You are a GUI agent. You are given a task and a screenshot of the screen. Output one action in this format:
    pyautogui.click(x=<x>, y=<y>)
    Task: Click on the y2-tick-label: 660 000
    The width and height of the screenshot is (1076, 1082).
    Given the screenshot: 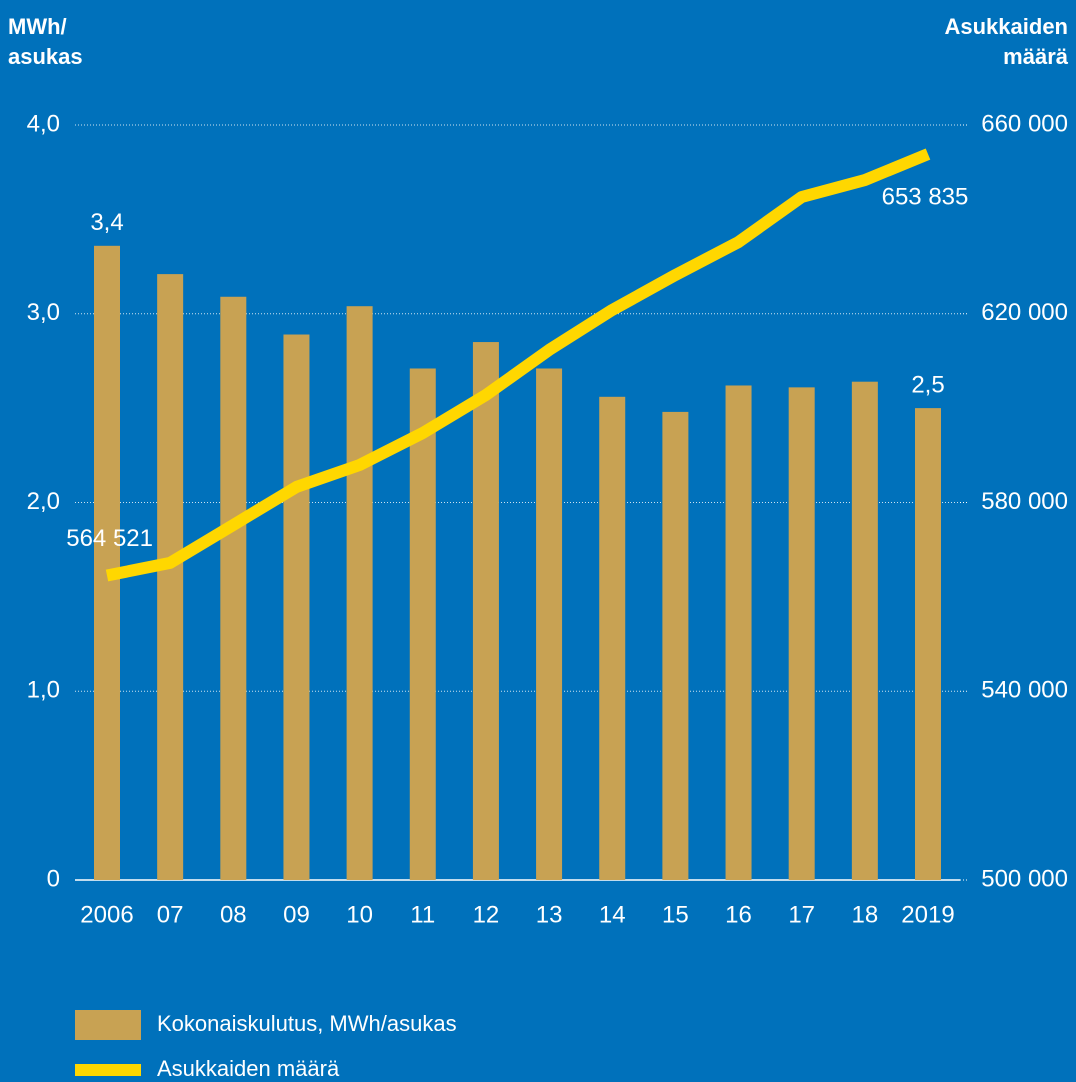 What is the action you would take?
    pyautogui.click(x=1024, y=123)
    